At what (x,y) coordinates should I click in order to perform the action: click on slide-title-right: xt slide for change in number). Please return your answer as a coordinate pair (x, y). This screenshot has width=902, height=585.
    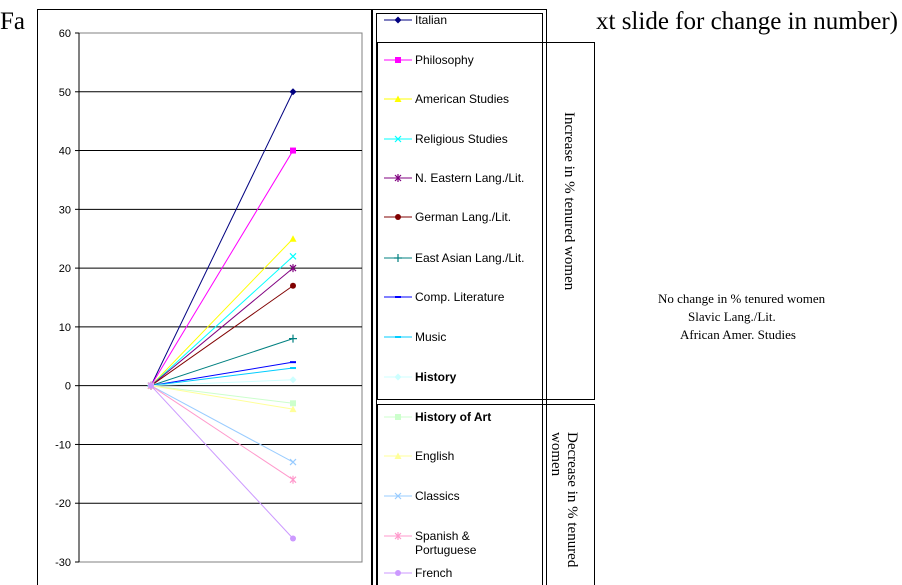
    Looking at the image, I should click on (747, 21).